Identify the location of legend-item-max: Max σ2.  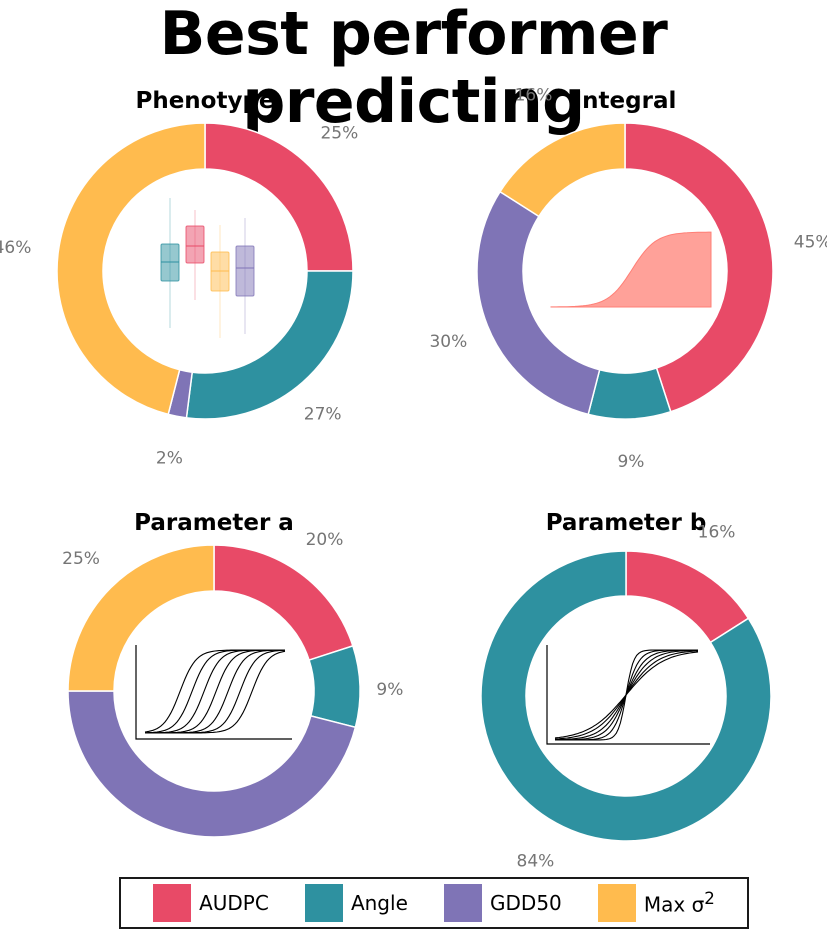
(656, 903).